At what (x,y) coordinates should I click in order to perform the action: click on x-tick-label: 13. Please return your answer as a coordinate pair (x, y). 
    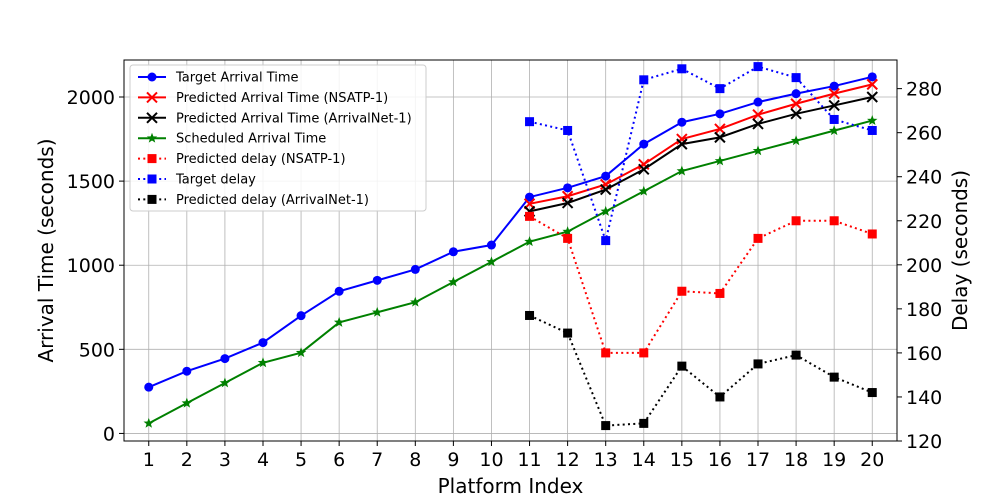
    Looking at the image, I should click on (606, 460).